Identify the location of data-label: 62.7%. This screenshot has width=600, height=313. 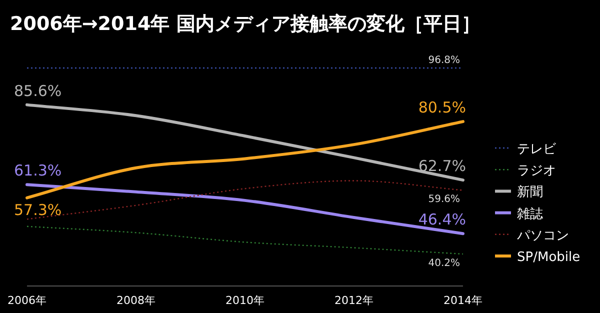
(442, 166).